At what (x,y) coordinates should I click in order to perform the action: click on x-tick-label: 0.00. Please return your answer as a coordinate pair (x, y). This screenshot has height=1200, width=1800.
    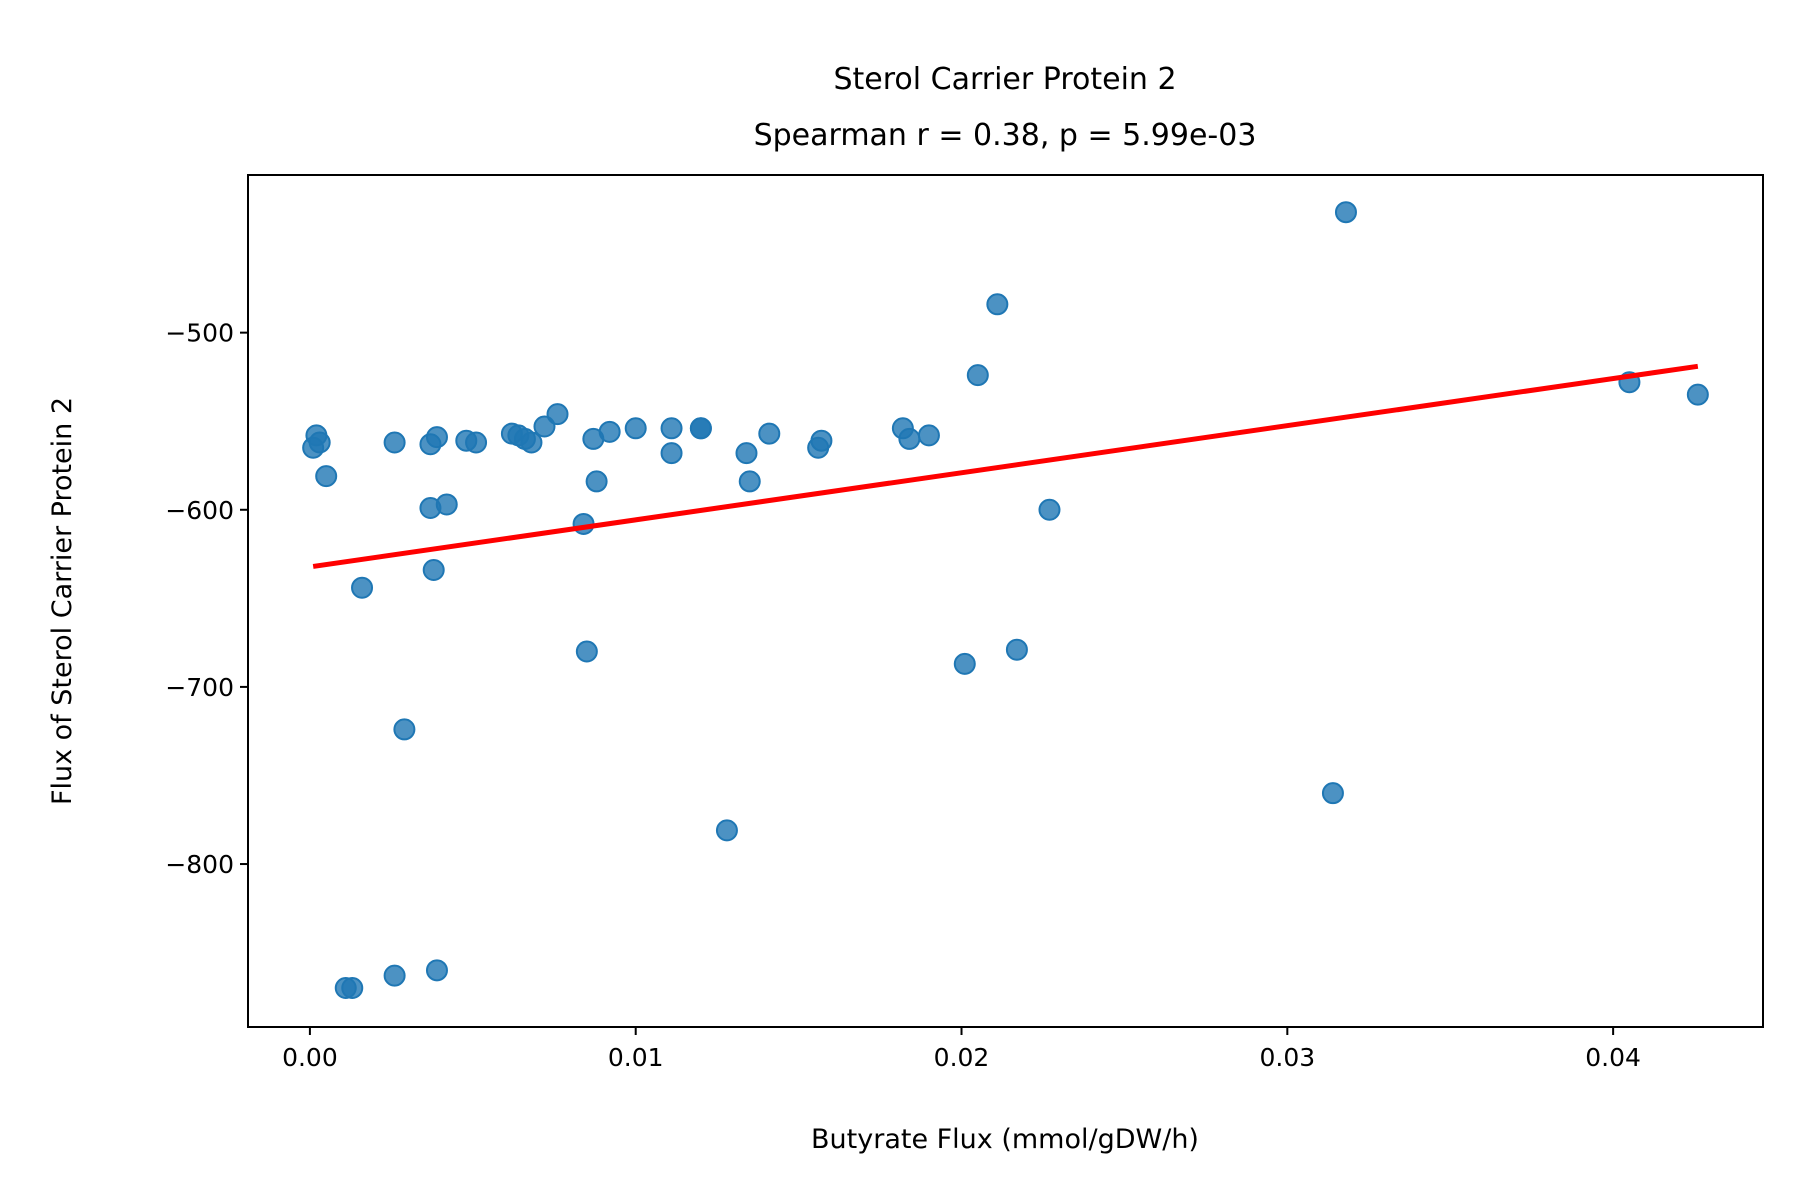
    Looking at the image, I should click on (310, 1057).